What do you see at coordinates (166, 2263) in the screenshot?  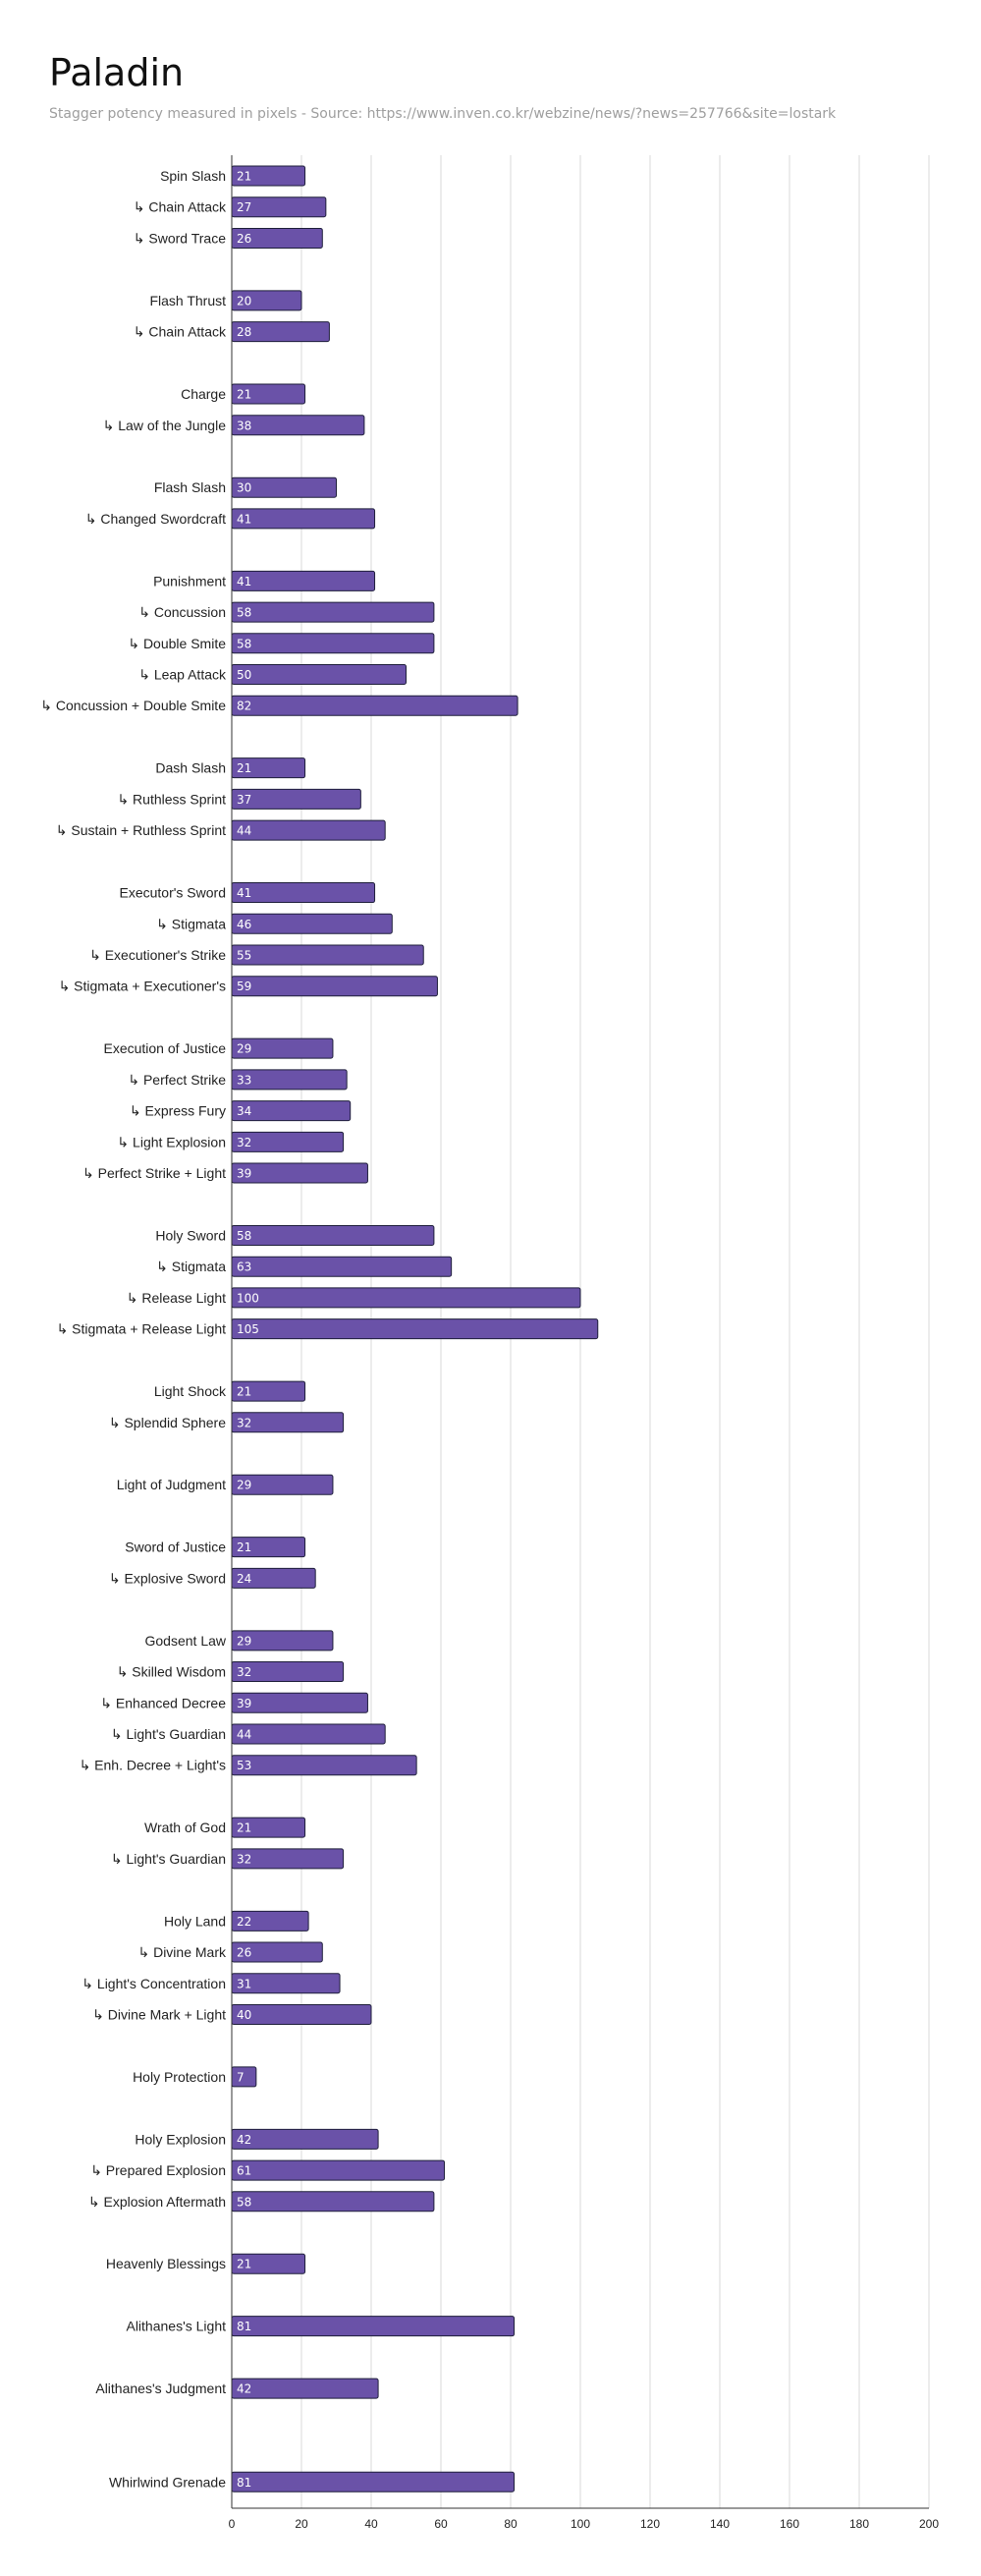 I see `category-label: Heavenly Blessings` at bounding box center [166, 2263].